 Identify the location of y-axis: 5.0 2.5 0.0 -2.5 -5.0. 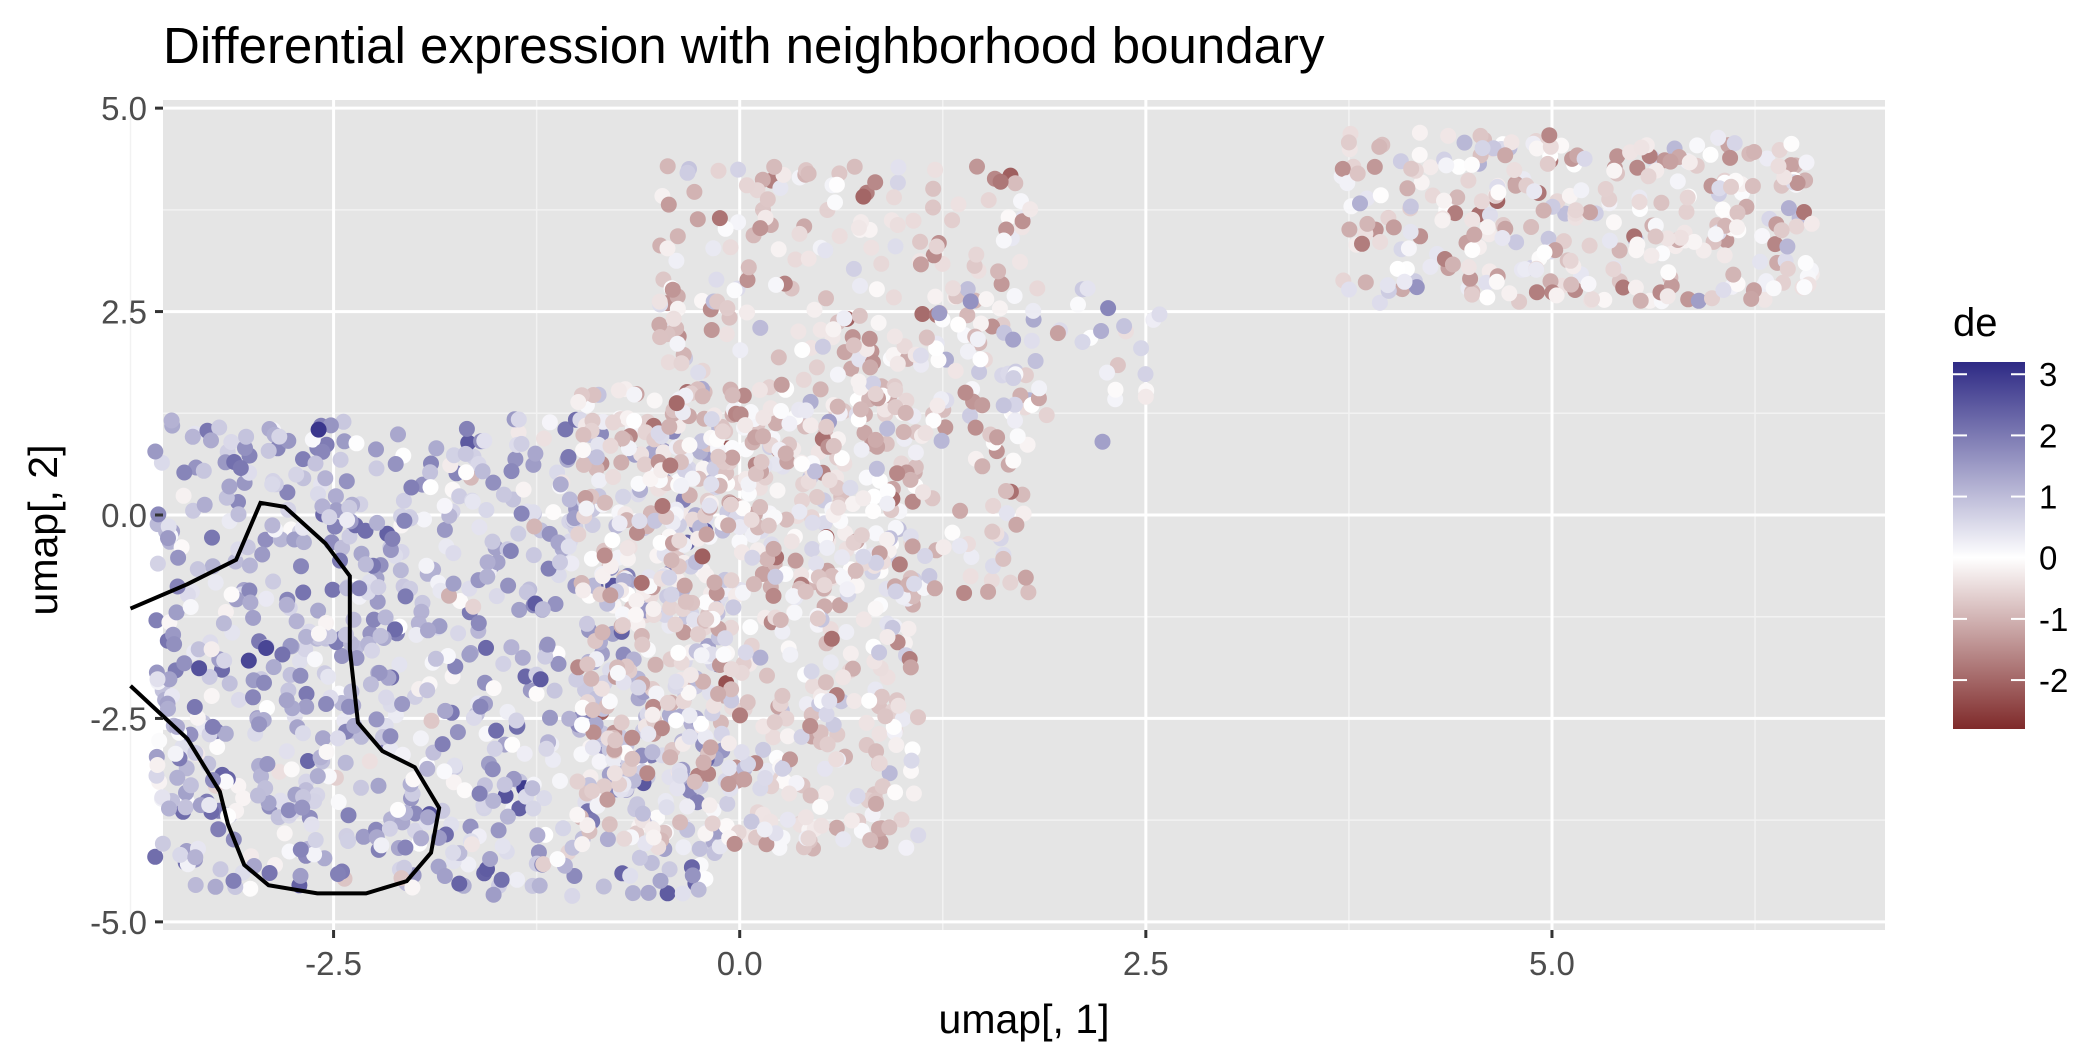
(126, 515).